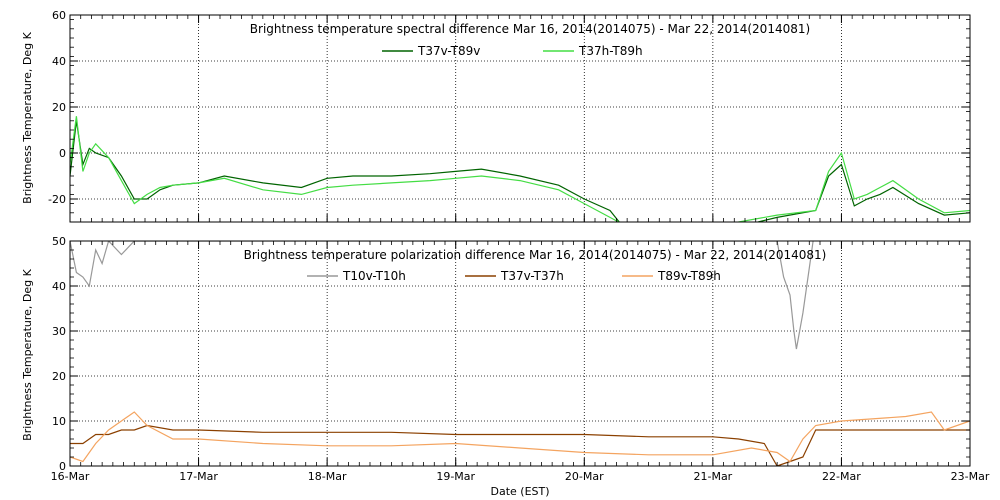  Describe the element at coordinates (59, 15) in the screenshot. I see `y-tick-label: 60` at that location.